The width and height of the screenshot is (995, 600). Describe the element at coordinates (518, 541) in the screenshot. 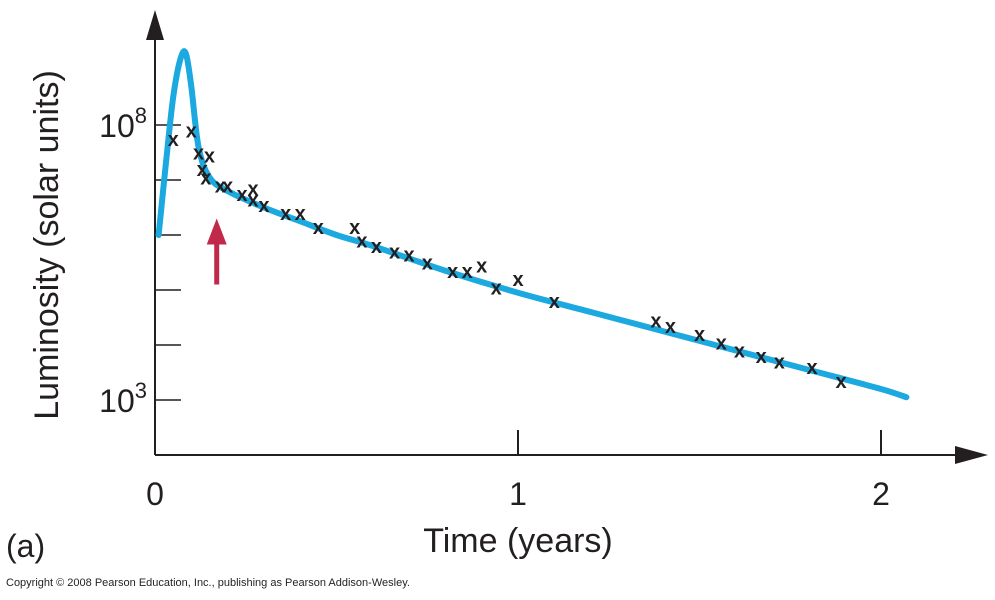

I see `x-axis-label: Time (years)` at that location.